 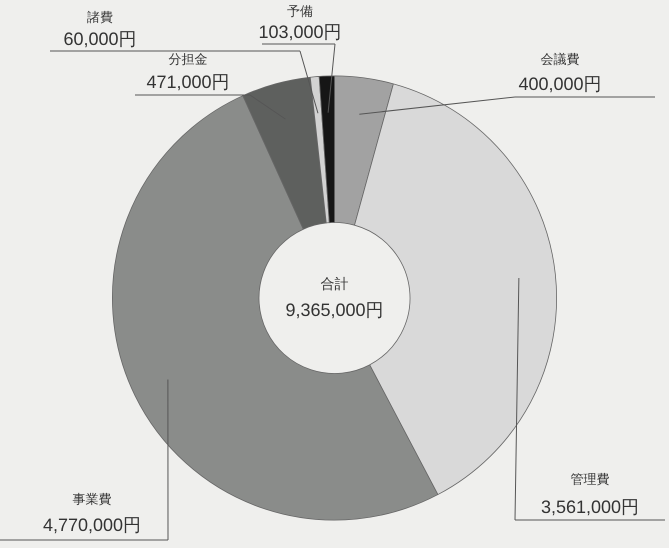 I want to click on data-label: 471,000円, so click(x=188, y=82).